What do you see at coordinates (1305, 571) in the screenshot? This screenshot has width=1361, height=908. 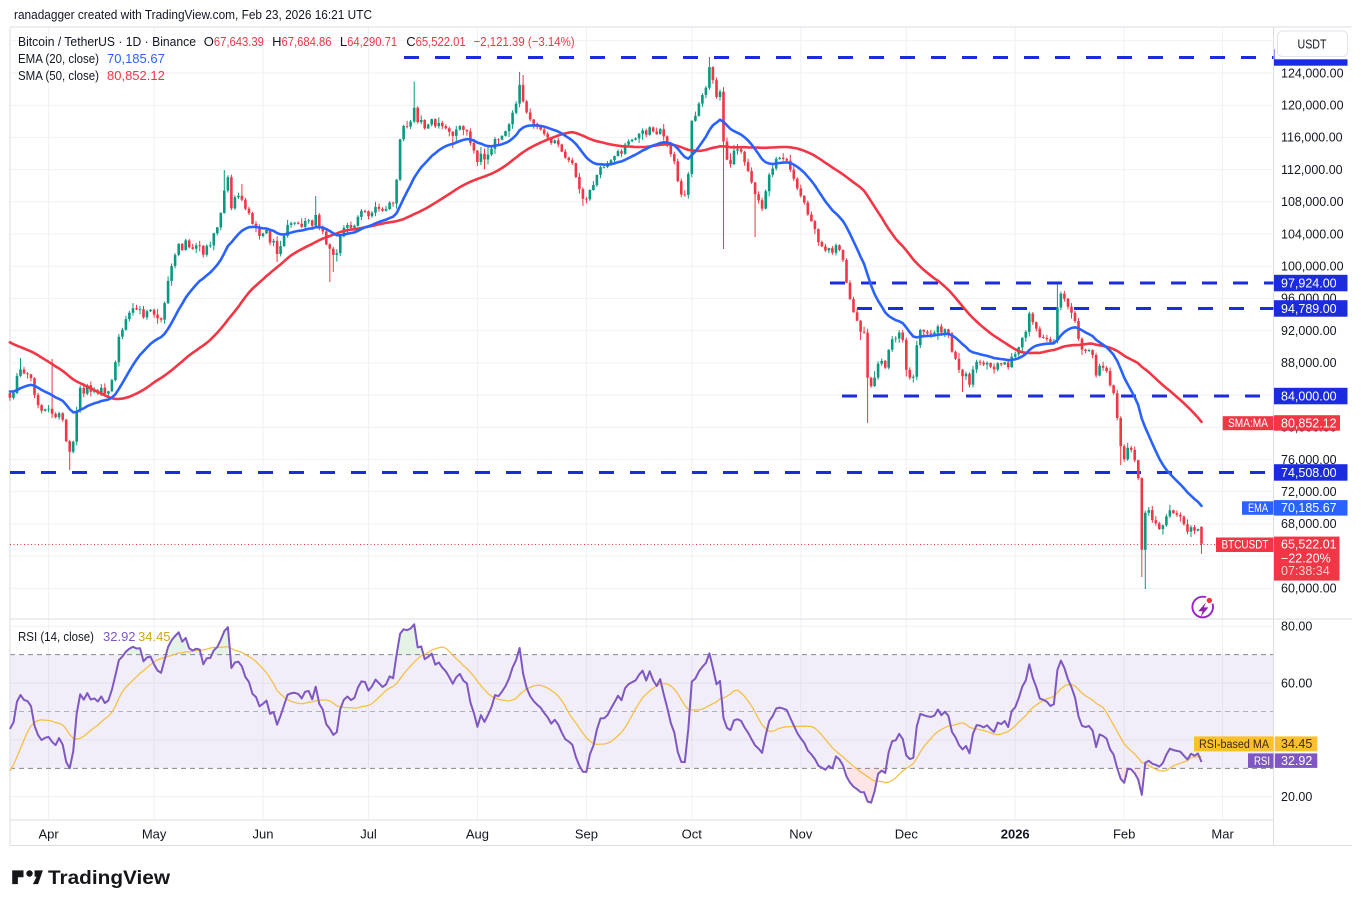 I see `svg-text: 07:38:34` at bounding box center [1305, 571].